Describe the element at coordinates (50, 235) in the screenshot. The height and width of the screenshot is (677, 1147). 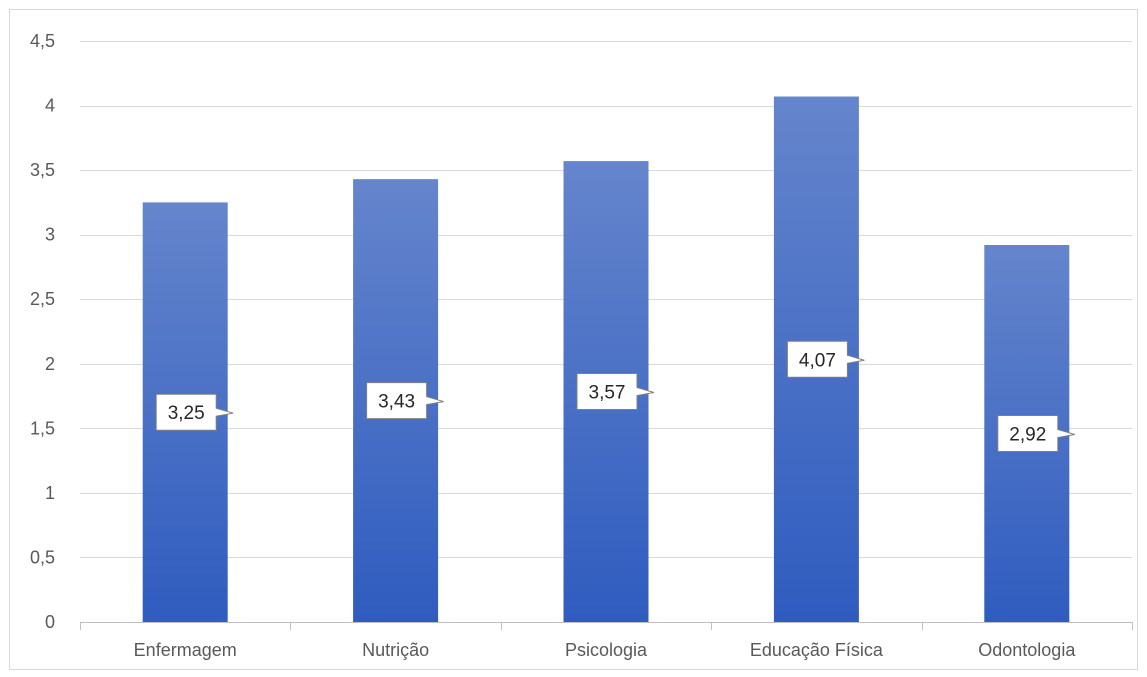
I see `y-tick-label: 3` at that location.